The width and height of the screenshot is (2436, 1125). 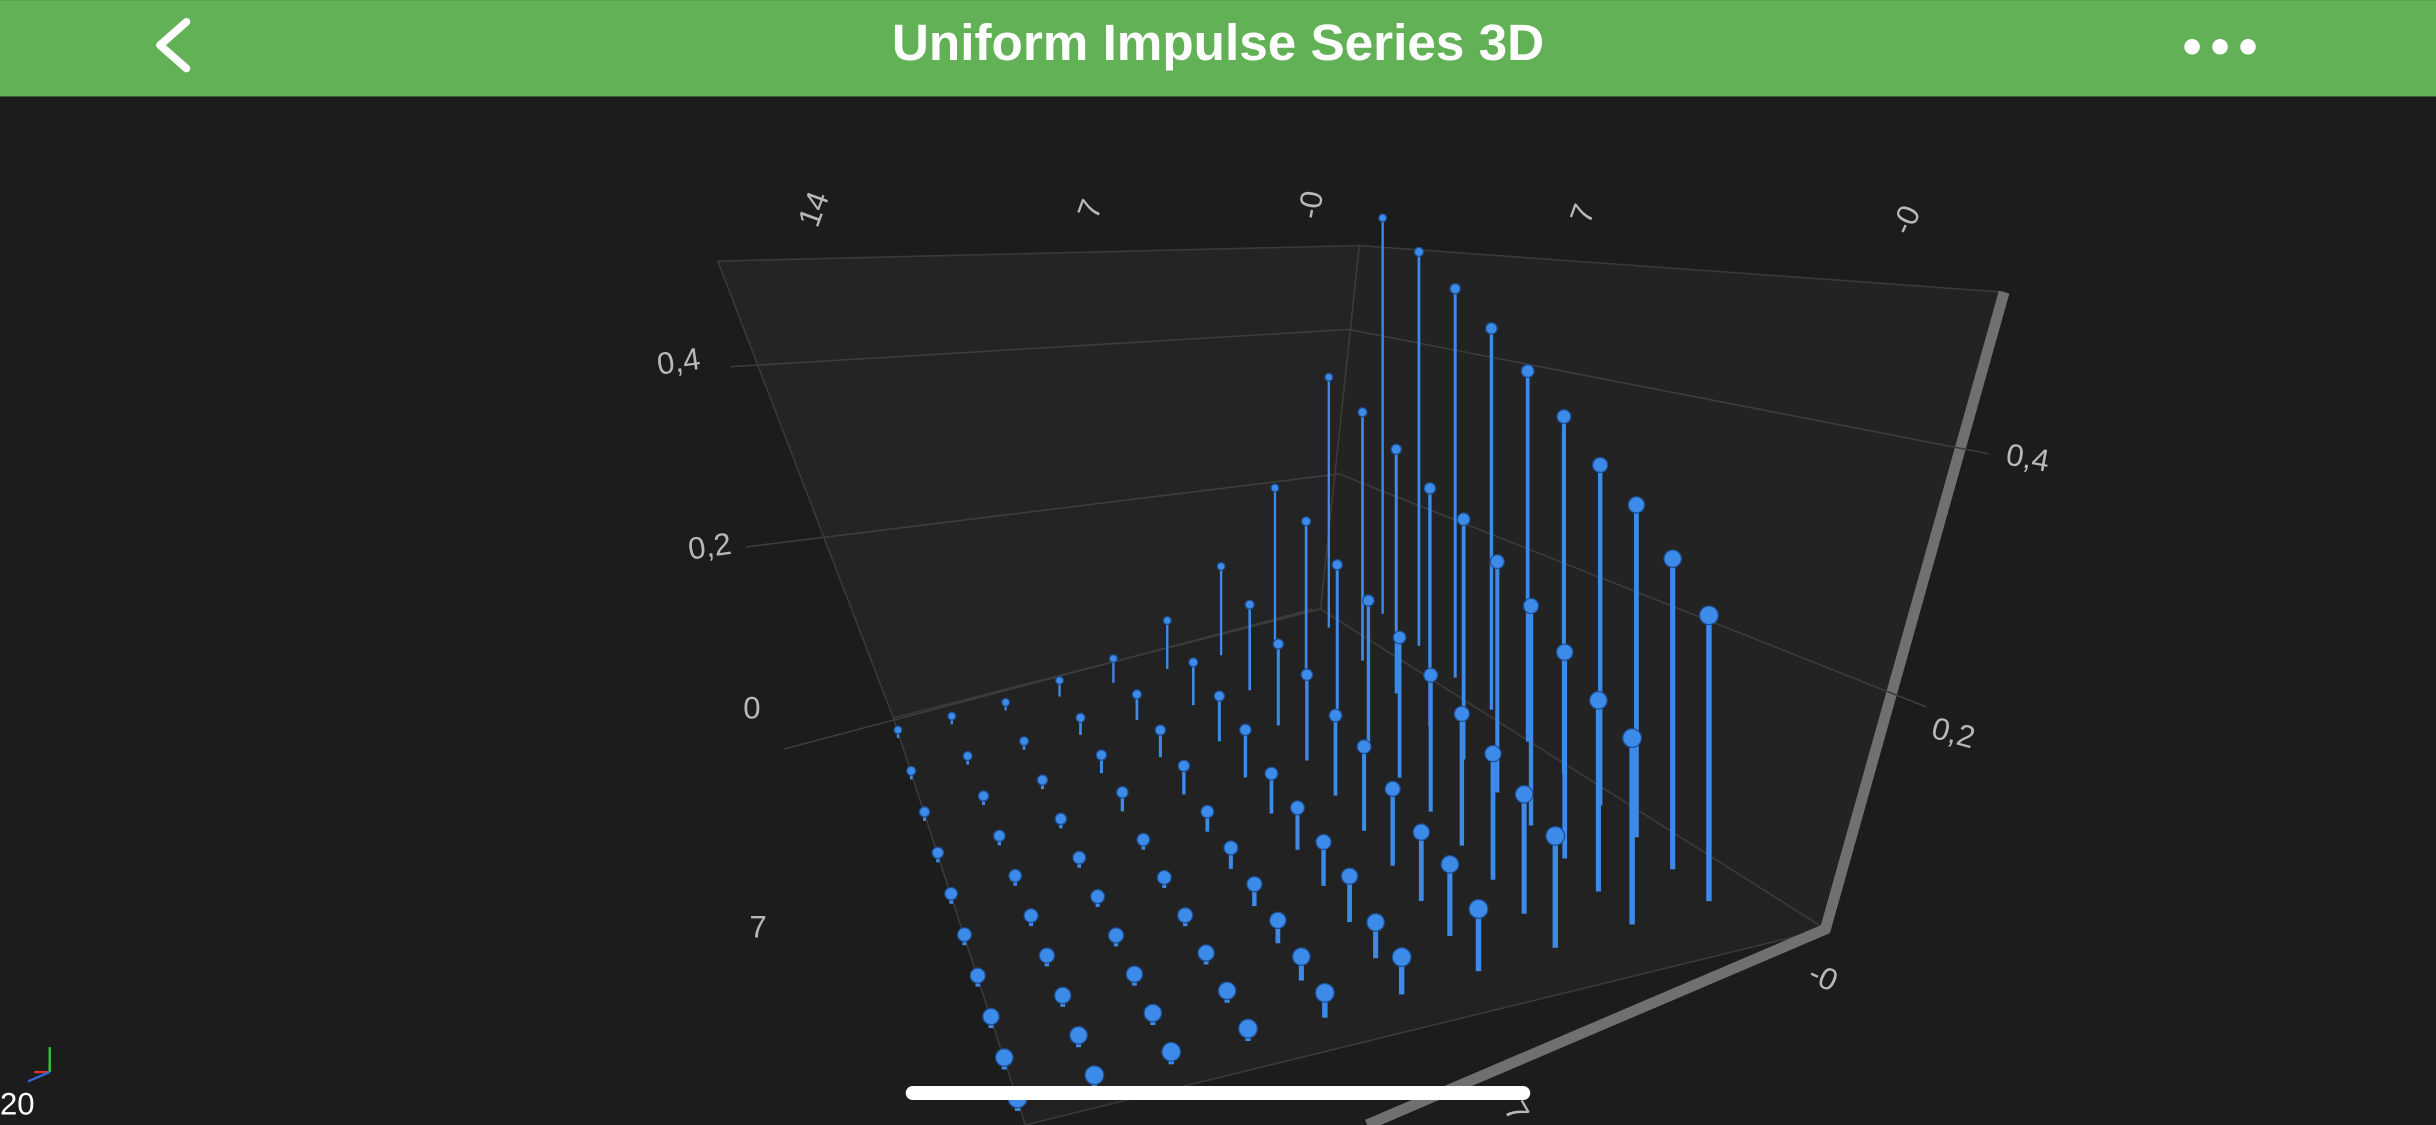 I want to click on back-button, so click(x=173, y=45).